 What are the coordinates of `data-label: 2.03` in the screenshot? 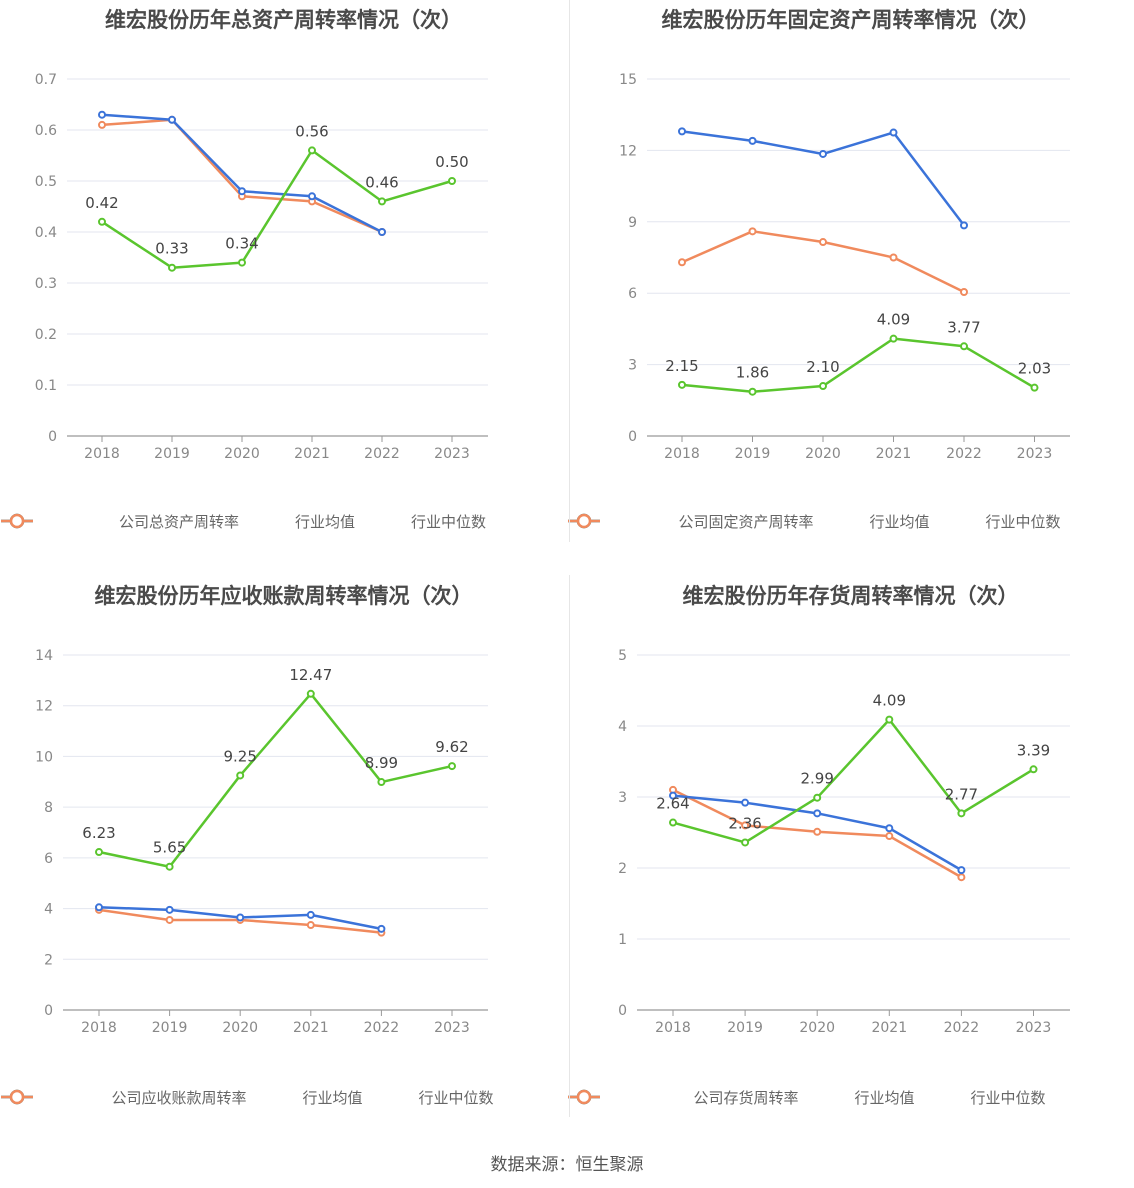 It's located at (1034, 369).